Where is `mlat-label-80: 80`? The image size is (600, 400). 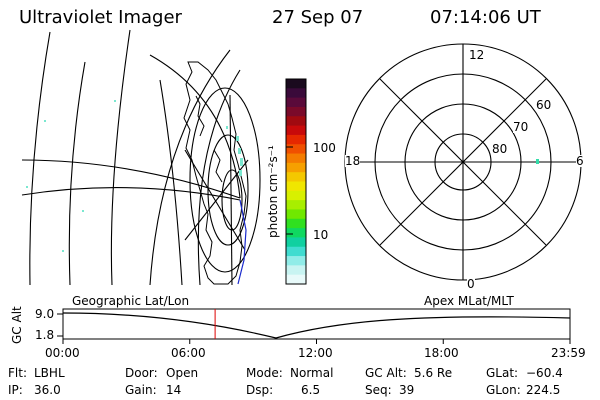
mlat-label-80: 80 is located at coordinates (500, 149).